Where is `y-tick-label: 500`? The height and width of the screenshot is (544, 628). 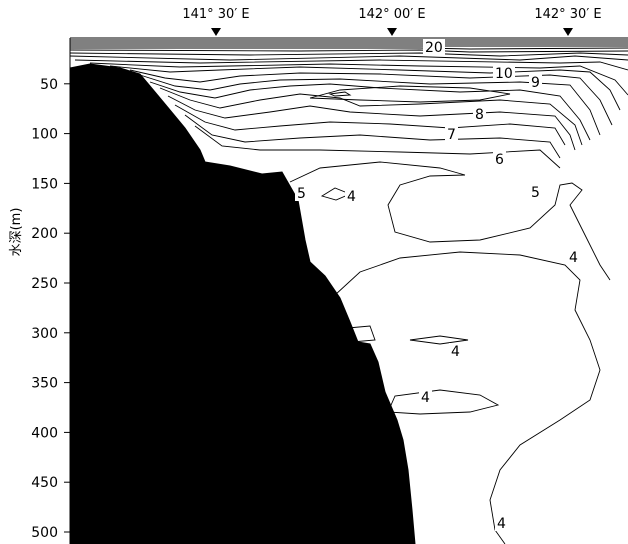
y-tick-label: 500 is located at coordinates (44, 533).